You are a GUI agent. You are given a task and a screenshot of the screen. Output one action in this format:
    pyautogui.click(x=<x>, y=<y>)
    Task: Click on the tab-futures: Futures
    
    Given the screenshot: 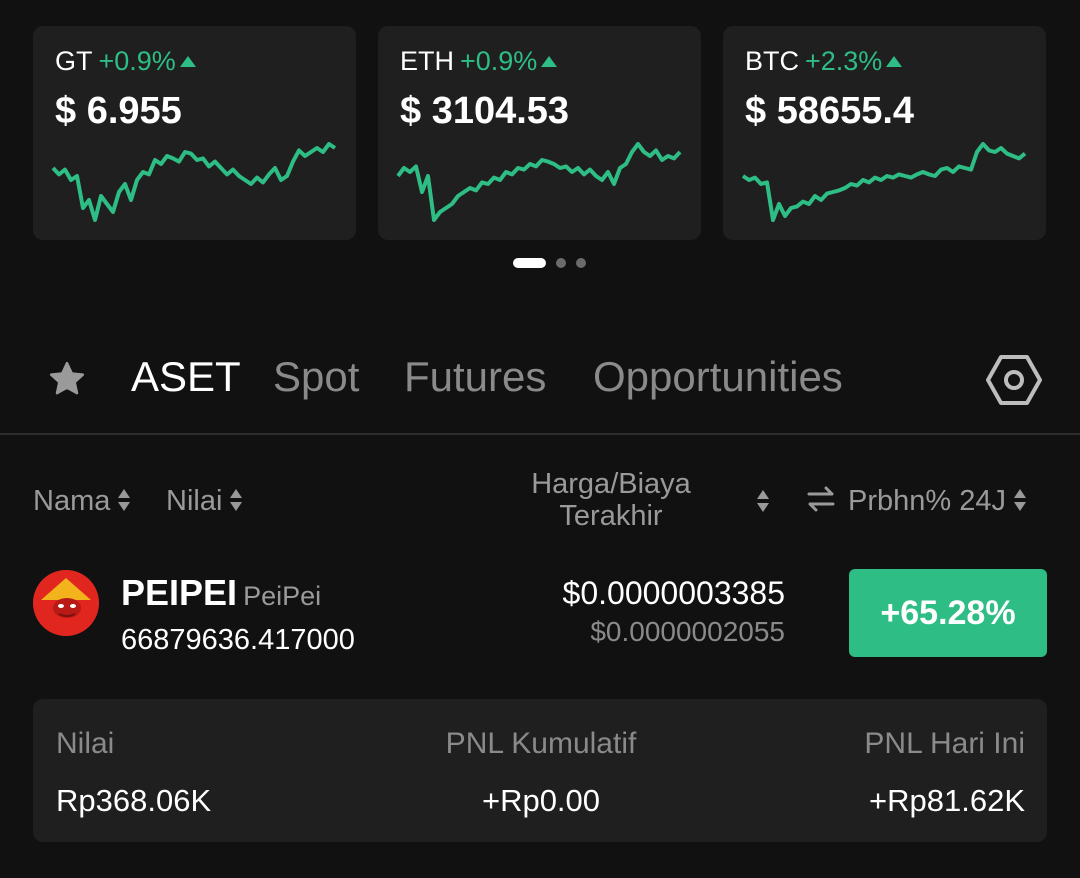 What is the action you would take?
    pyautogui.click(x=475, y=376)
    